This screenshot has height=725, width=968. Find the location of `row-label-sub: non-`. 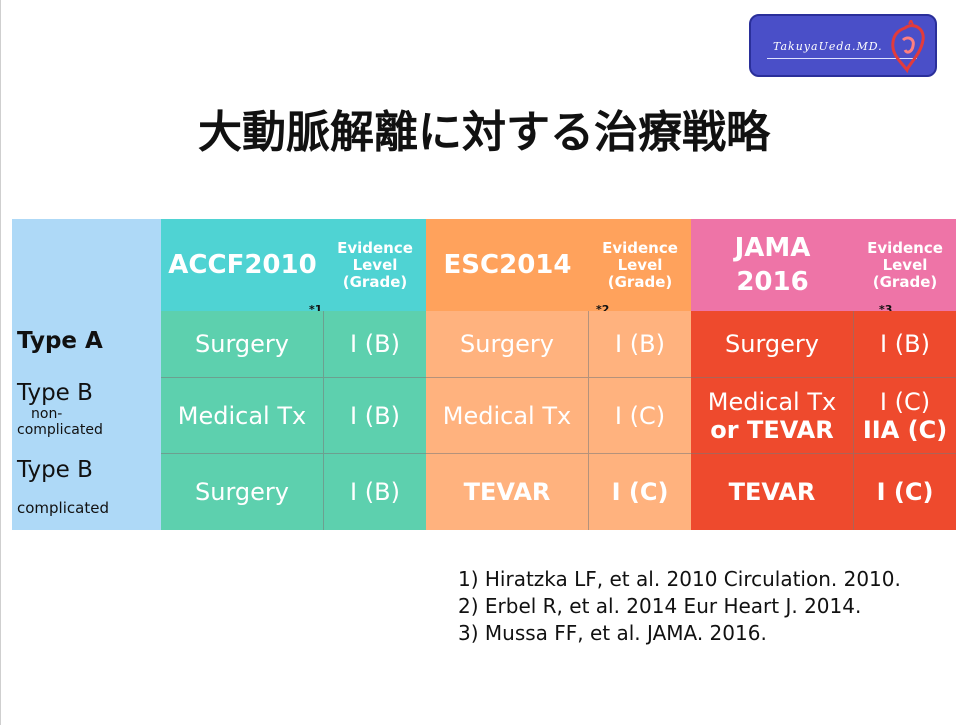

row-label-sub: non- is located at coordinates (47, 414).